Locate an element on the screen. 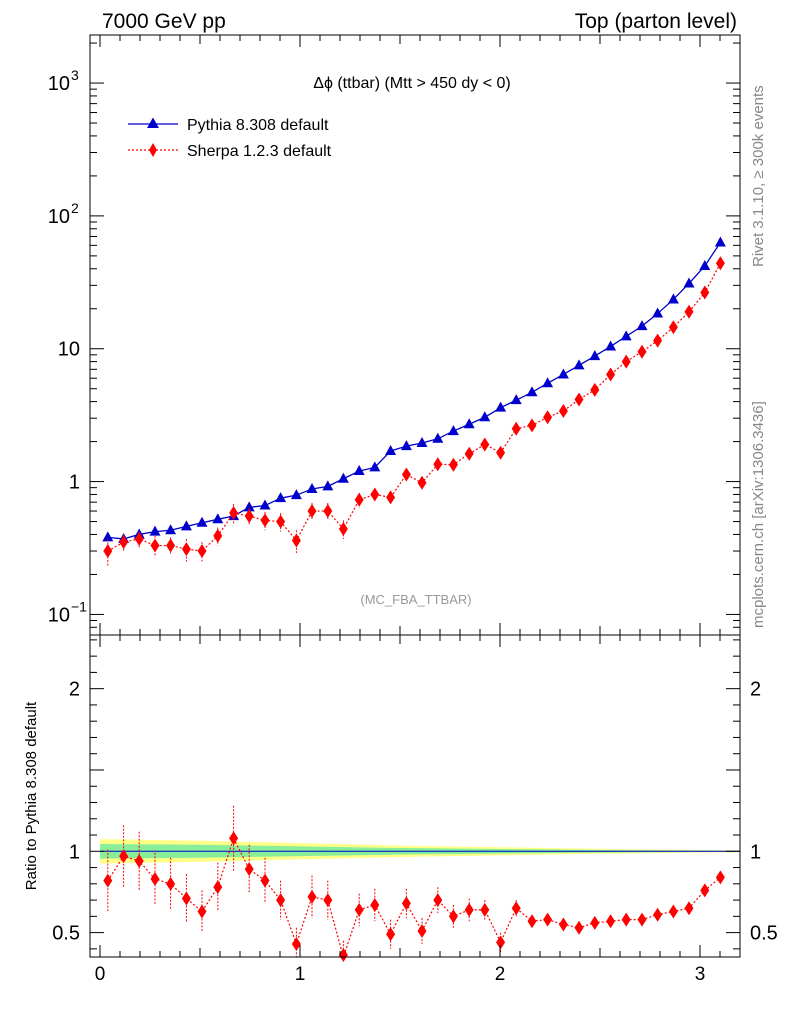  legend-pythia-marker is located at coordinates (153, 122).